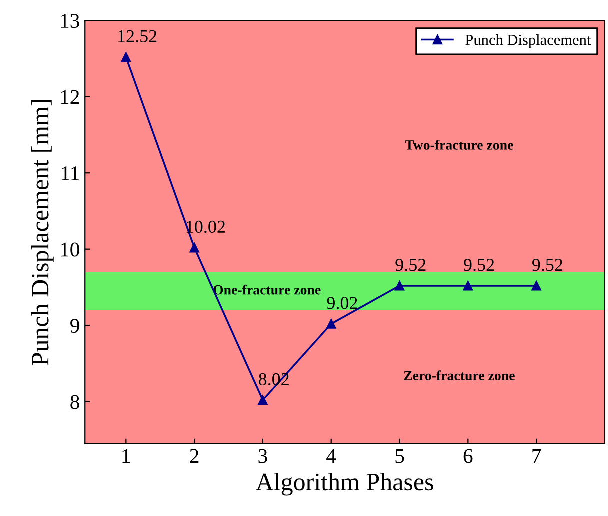 This screenshot has width=608, height=516. I want to click on x-tick-label: 3, so click(263, 456).